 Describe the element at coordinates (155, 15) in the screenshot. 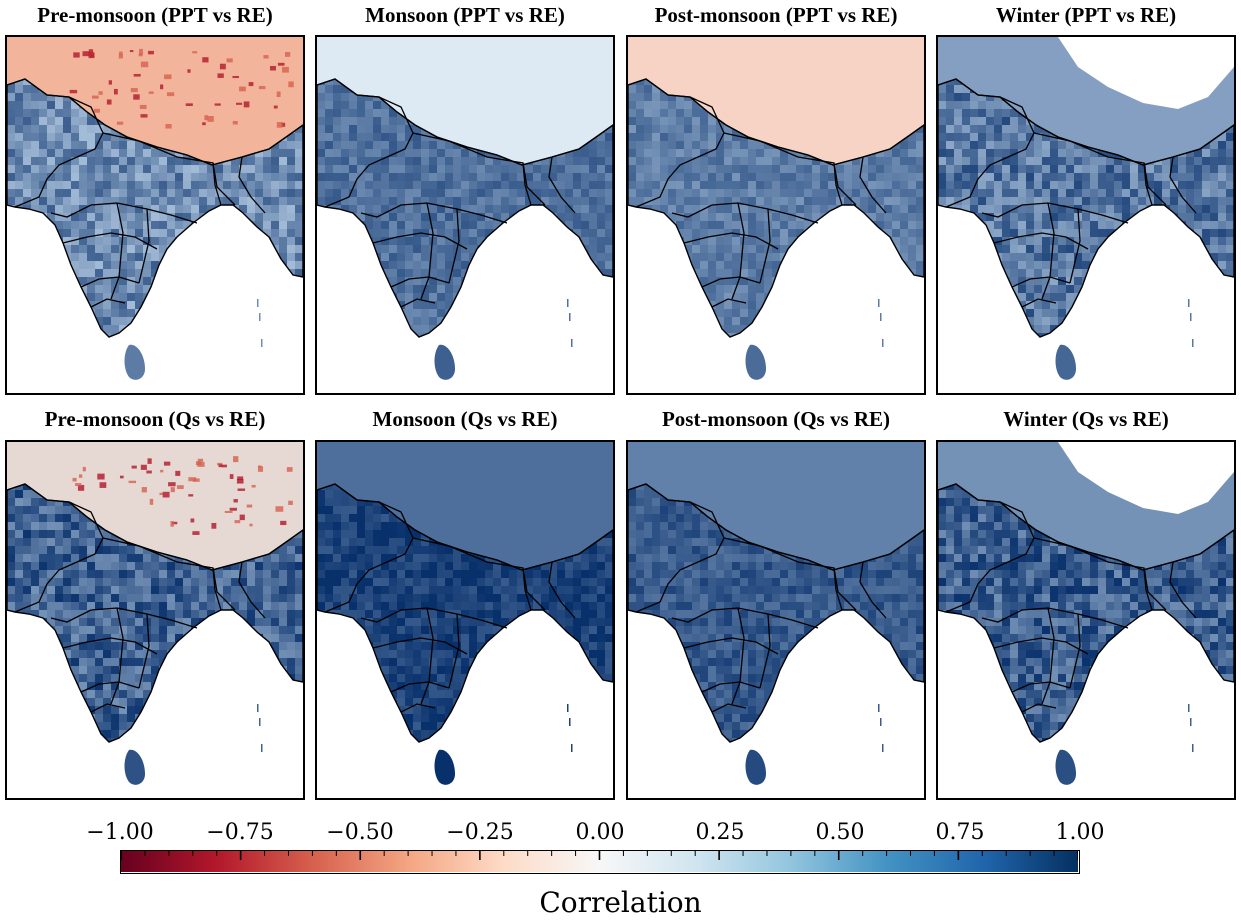

I see `panel-title-1: Pre-monsoon (PPT vs RE)` at that location.